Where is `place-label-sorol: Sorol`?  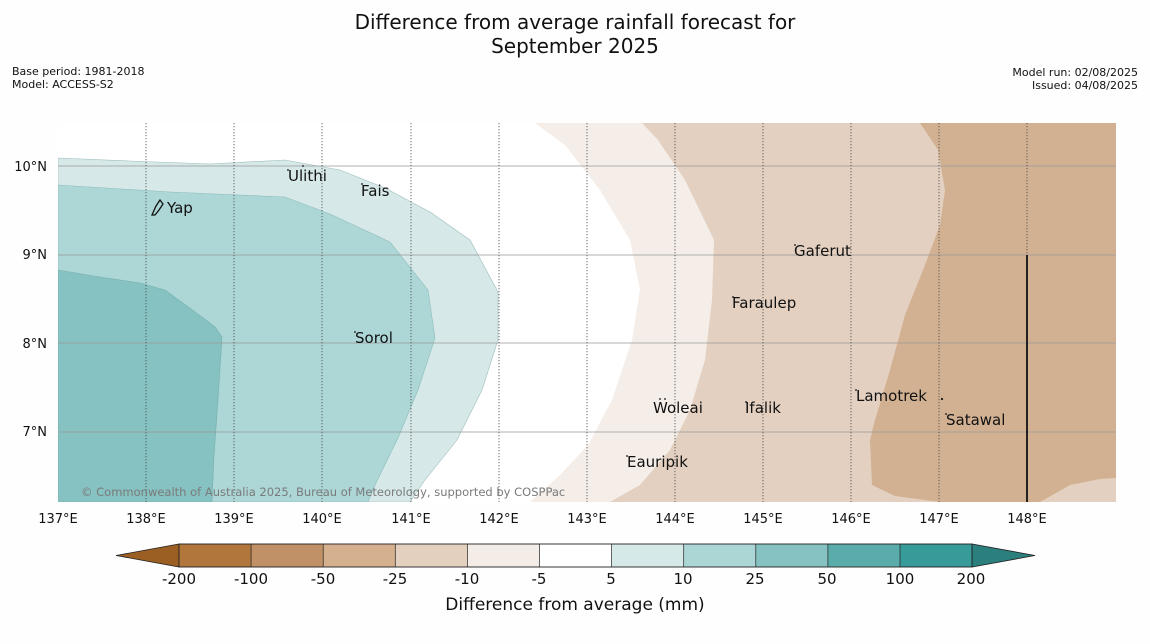 place-label-sorol: Sorol is located at coordinates (374, 338).